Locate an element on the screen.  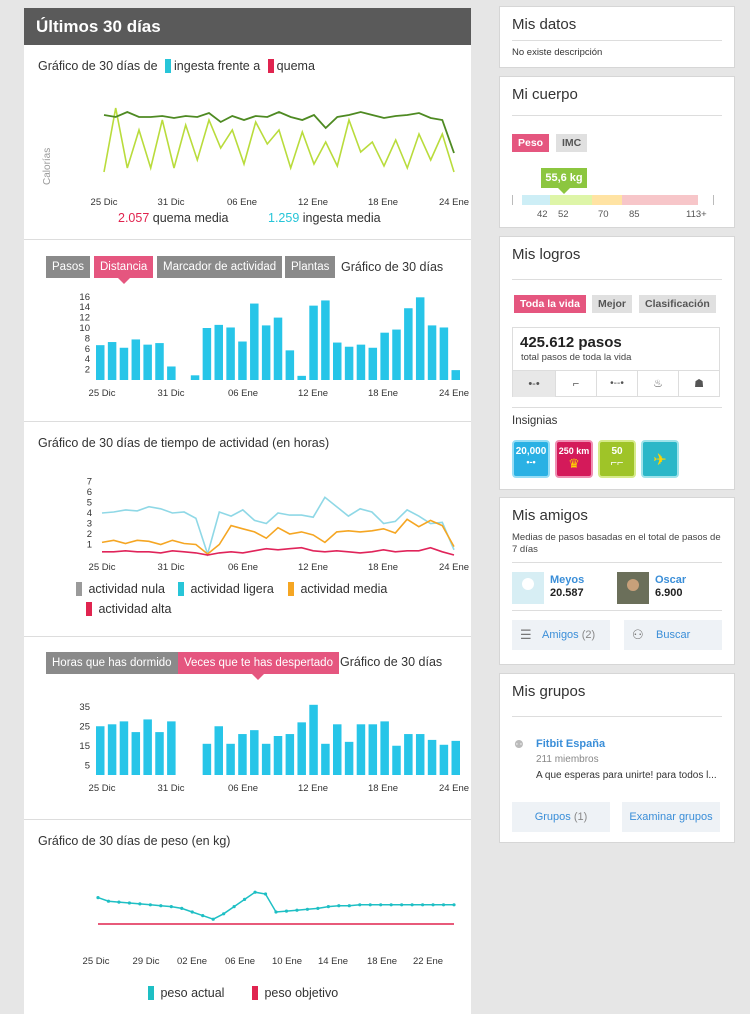
intake-average-value: 1.259 is located at coordinates (284, 218).